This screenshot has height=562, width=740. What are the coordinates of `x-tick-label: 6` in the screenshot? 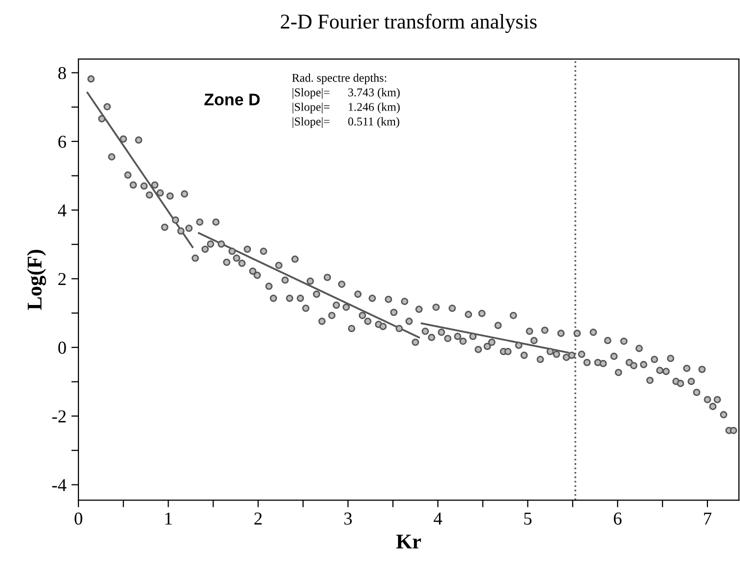 It's located at (618, 518).